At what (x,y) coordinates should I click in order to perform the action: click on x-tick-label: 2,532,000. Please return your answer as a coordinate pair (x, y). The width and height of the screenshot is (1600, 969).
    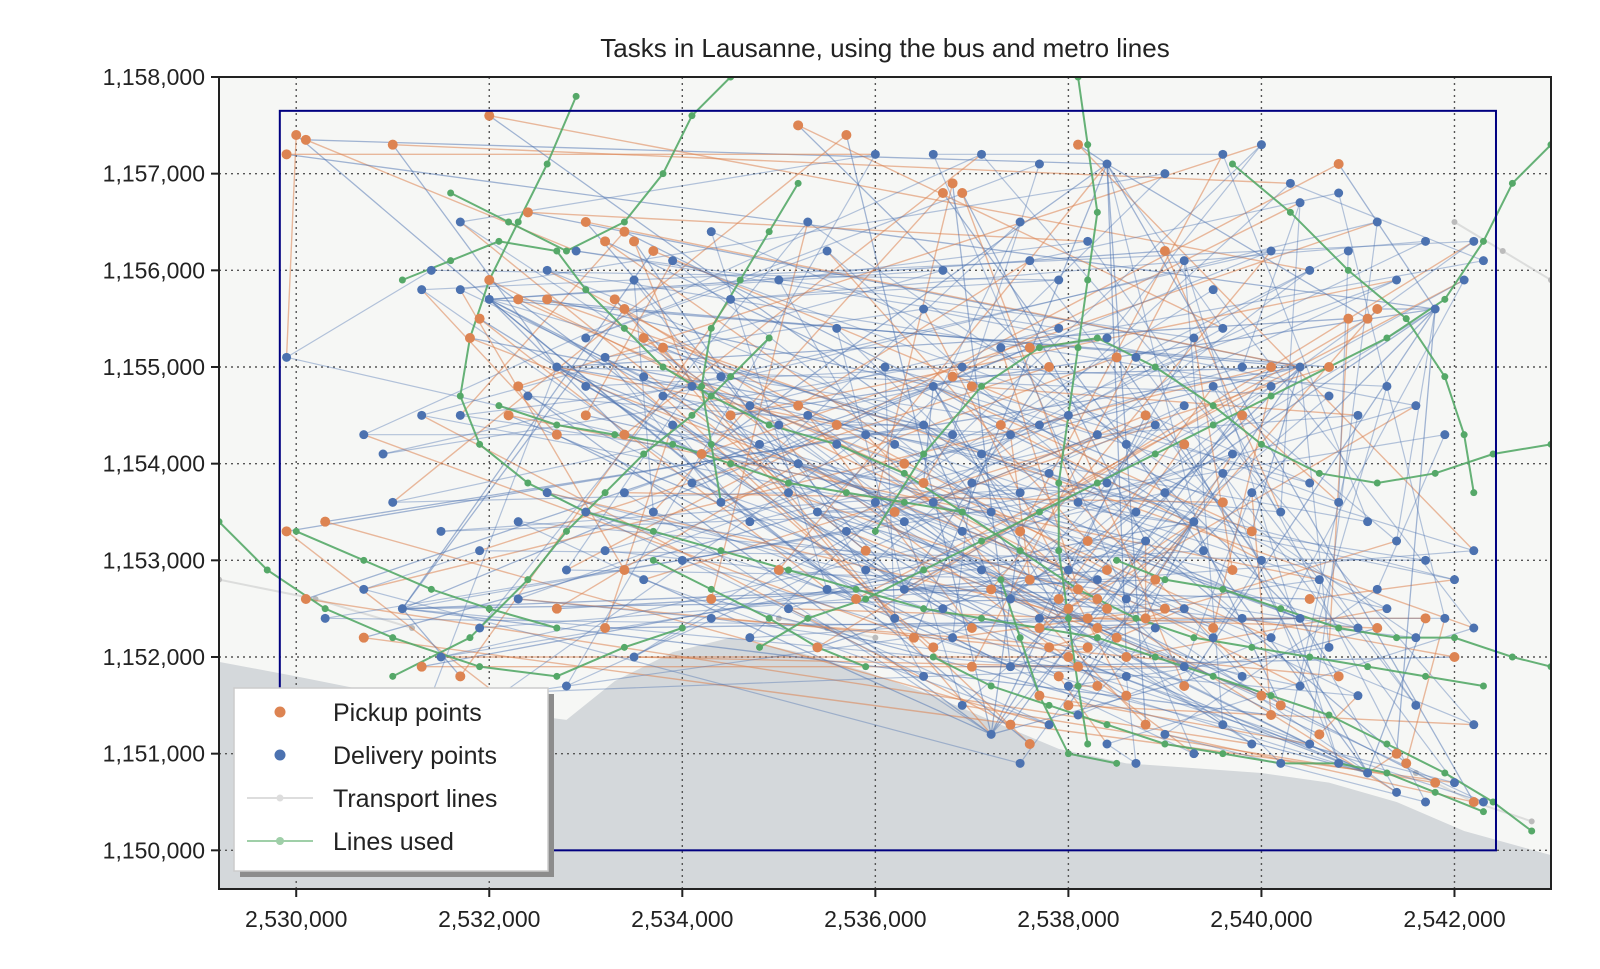
    Looking at the image, I should click on (489, 919).